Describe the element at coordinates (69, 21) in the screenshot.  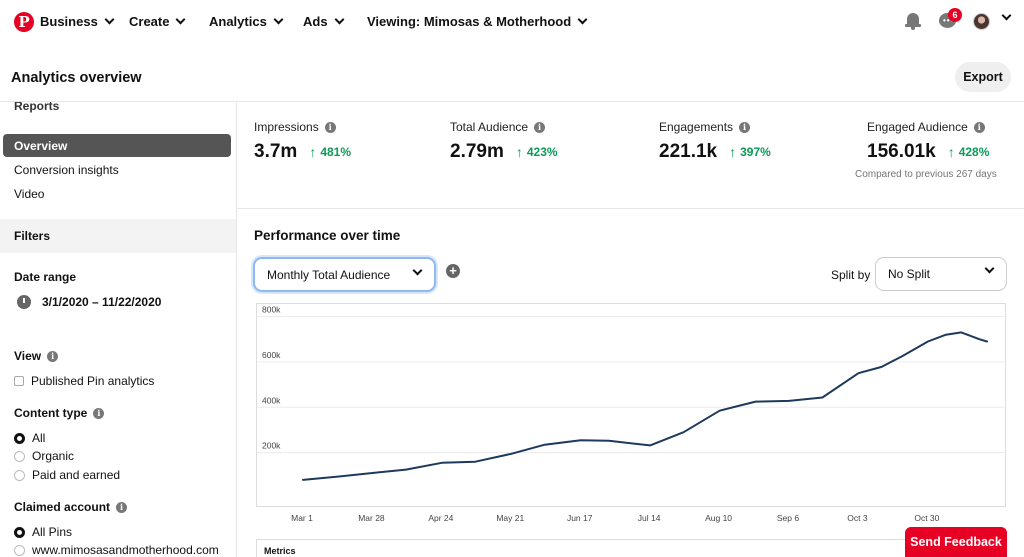
I see `nav-business-label: Business` at that location.